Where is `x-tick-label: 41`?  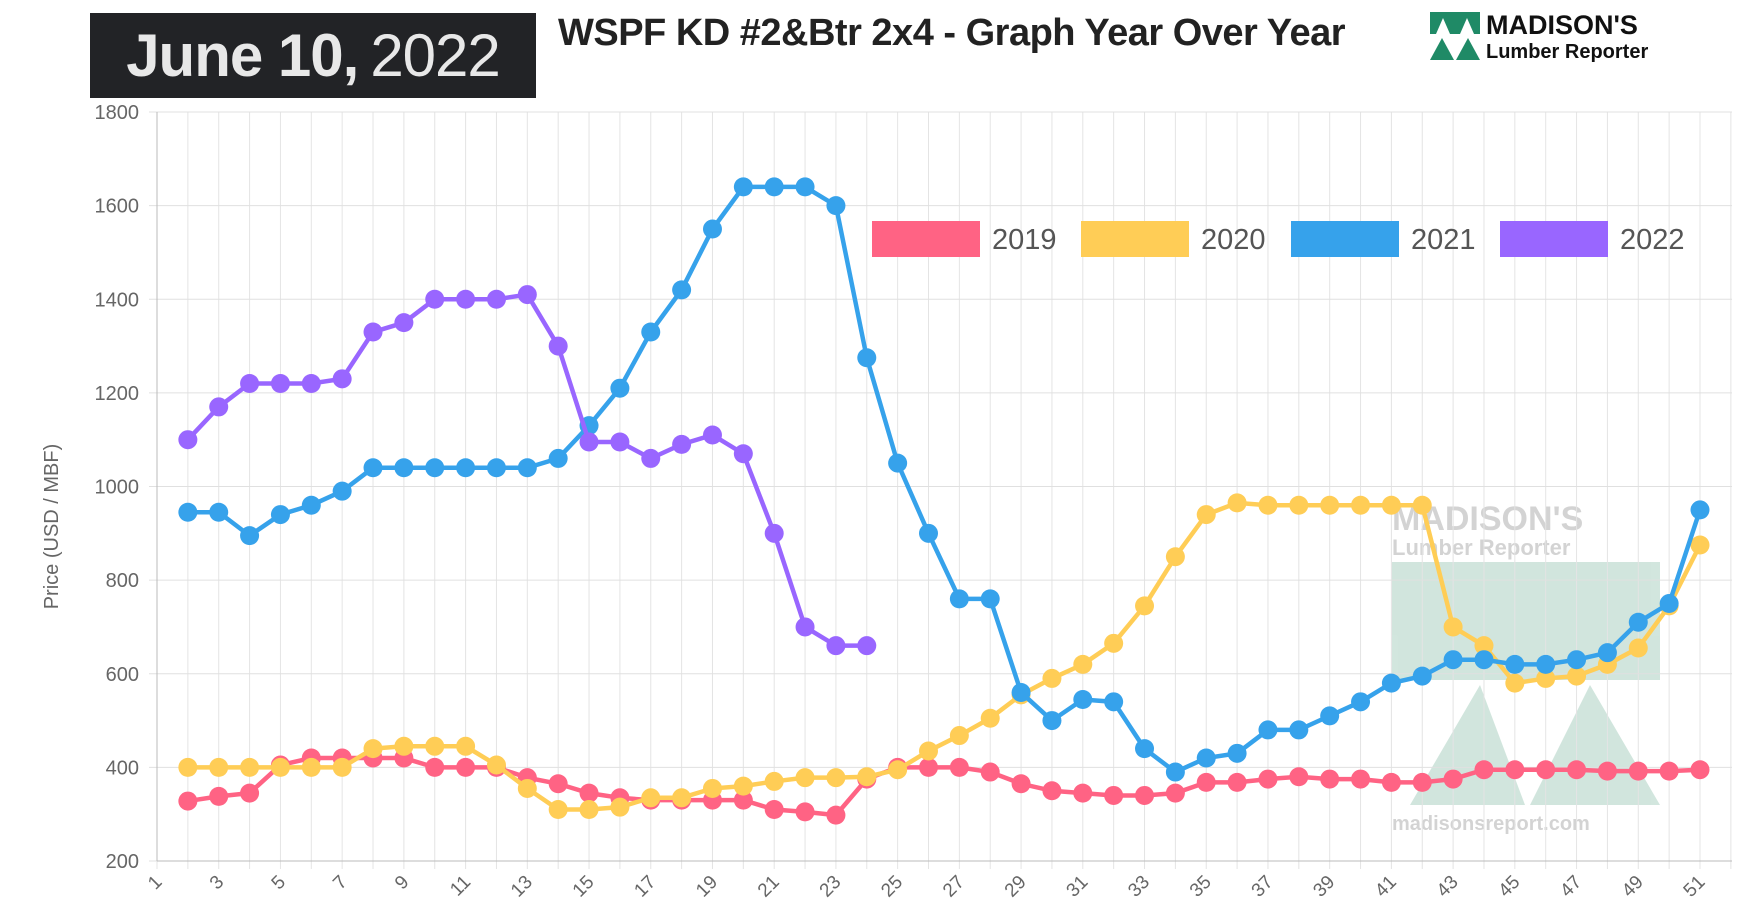 x-tick-label: 41 is located at coordinates (1386, 887).